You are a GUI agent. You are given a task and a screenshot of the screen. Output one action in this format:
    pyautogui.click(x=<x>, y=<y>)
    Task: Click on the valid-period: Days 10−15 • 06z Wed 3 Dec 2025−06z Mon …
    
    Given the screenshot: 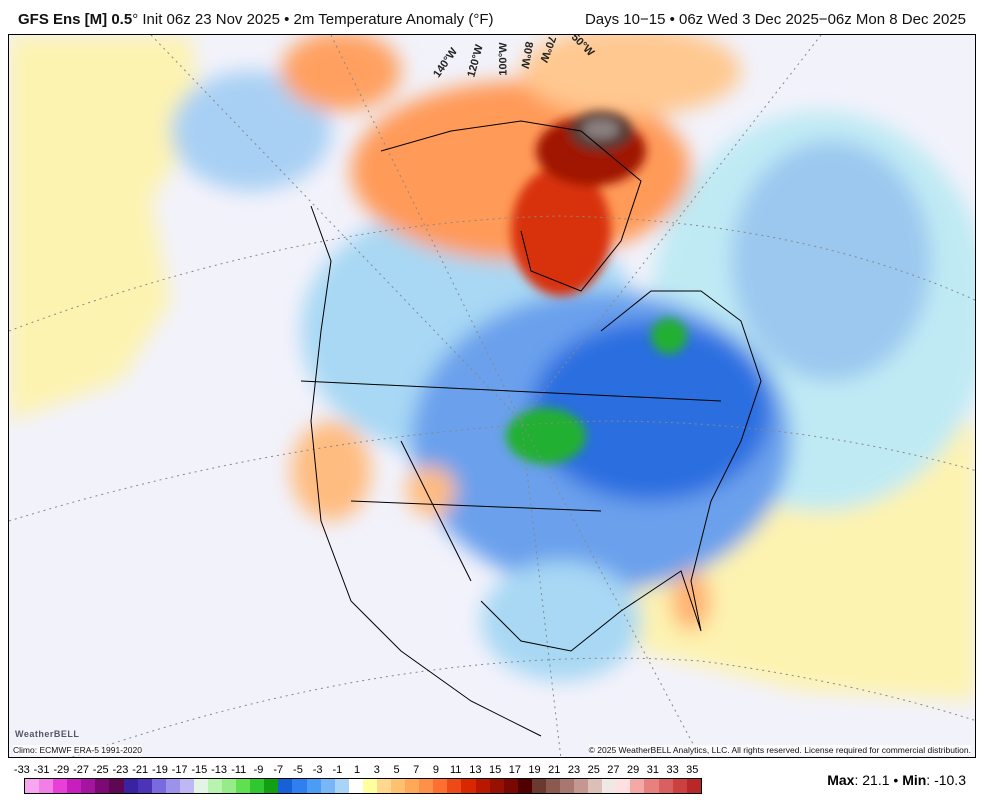 What is the action you would take?
    pyautogui.click(x=775, y=19)
    